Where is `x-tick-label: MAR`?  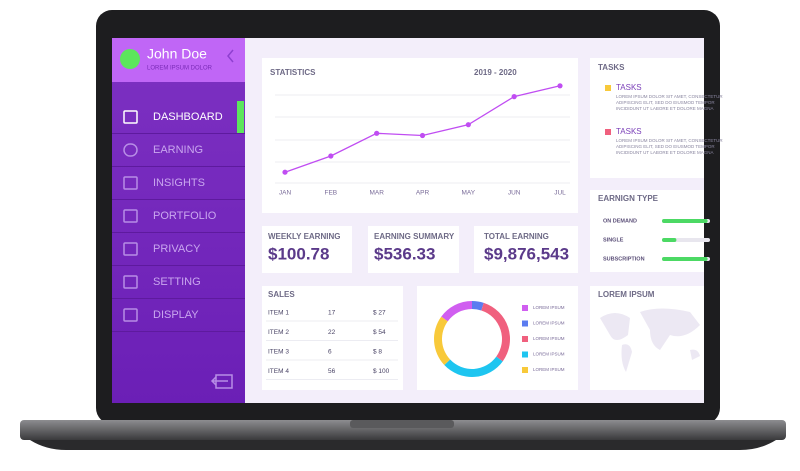 x-tick-label: MAR is located at coordinates (376, 193).